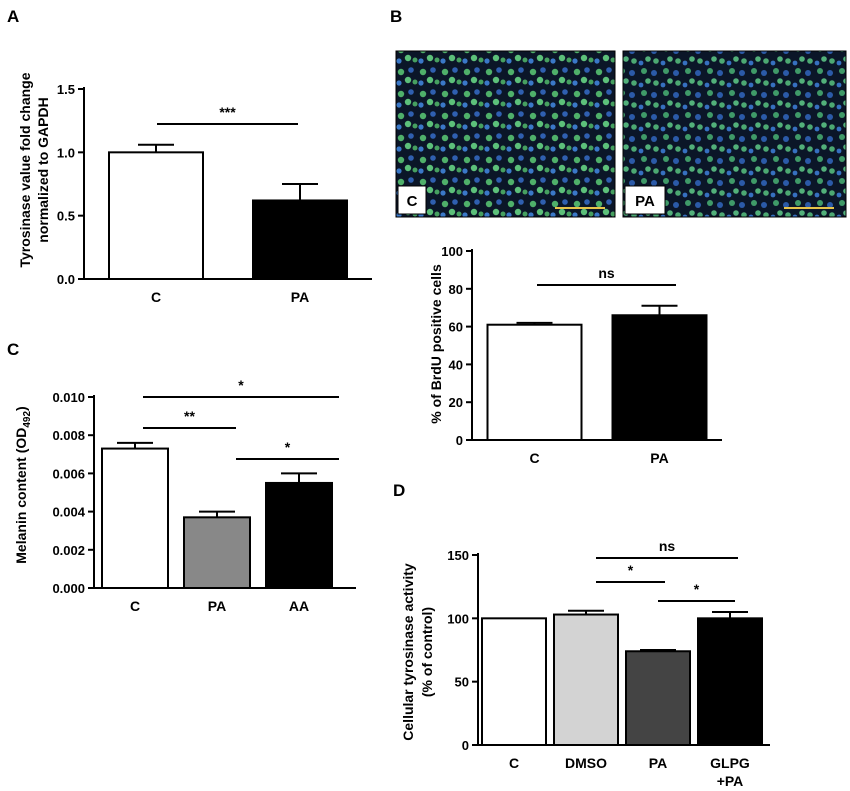 The width and height of the screenshot is (850, 791). What do you see at coordinates (68, 588) in the screenshot?
I see `y-tick-label: 0.000` at bounding box center [68, 588].